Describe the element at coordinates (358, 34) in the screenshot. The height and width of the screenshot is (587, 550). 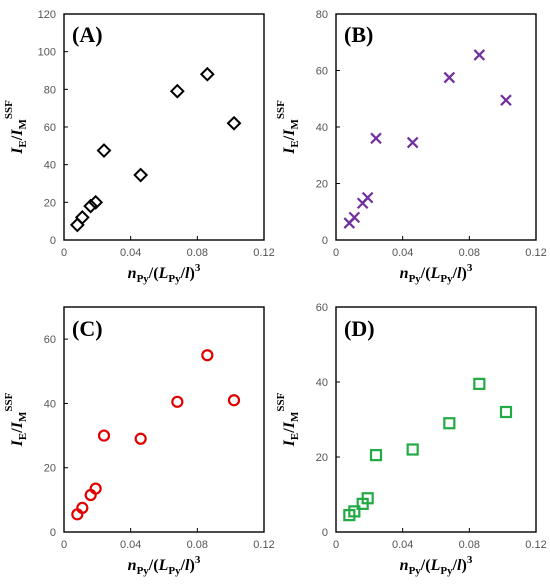
I see `panel-label: (B)` at that location.